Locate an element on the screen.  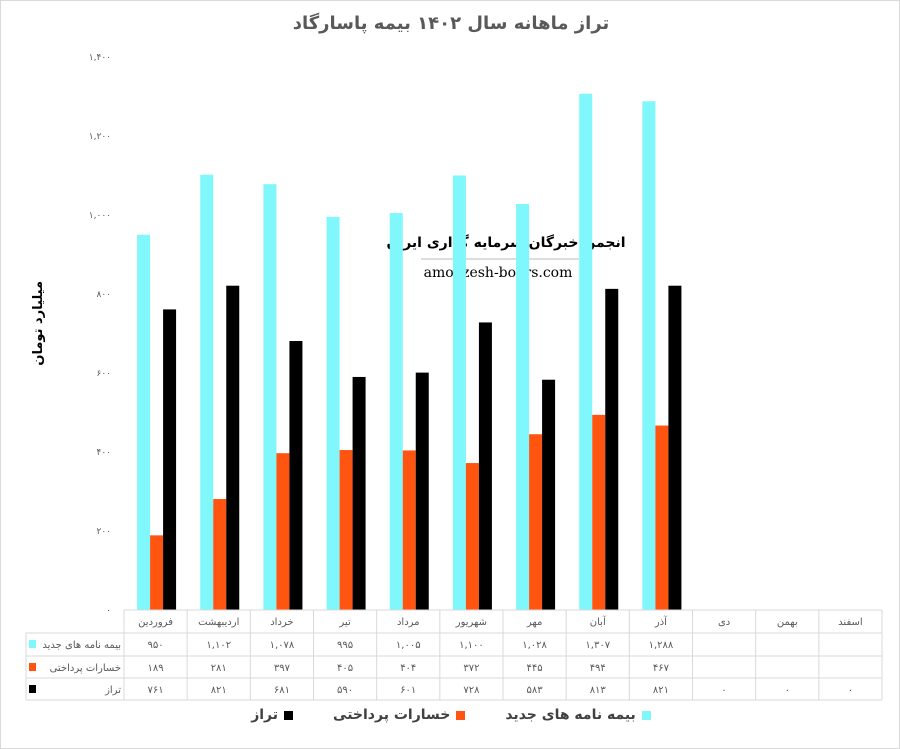
category-label: اردیبهشت is located at coordinates (218, 622).